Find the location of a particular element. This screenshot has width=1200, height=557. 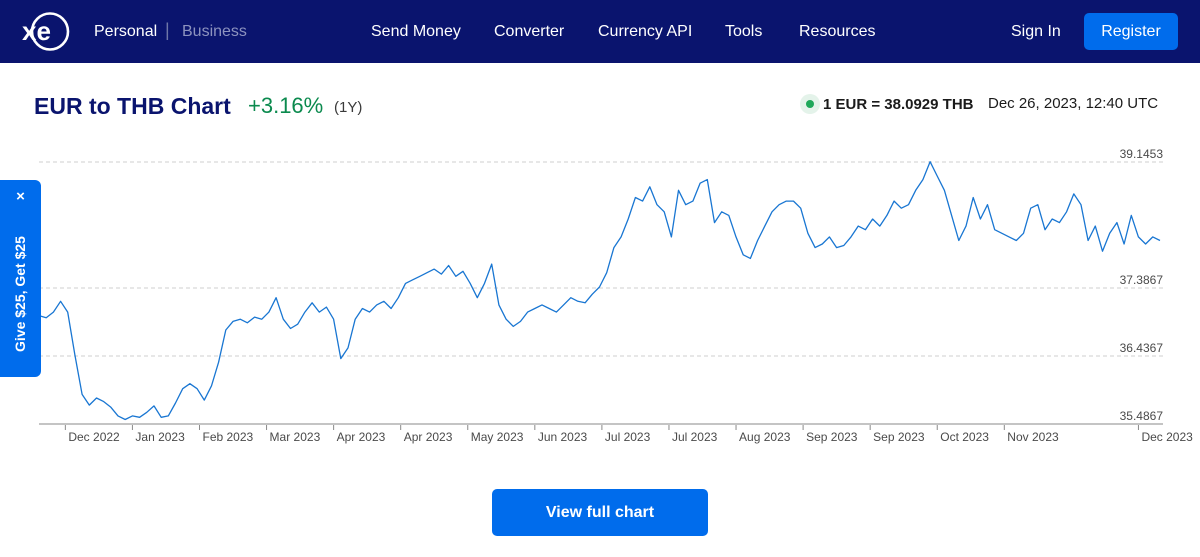

x-tick-label: Feb 2023 is located at coordinates (227, 437).